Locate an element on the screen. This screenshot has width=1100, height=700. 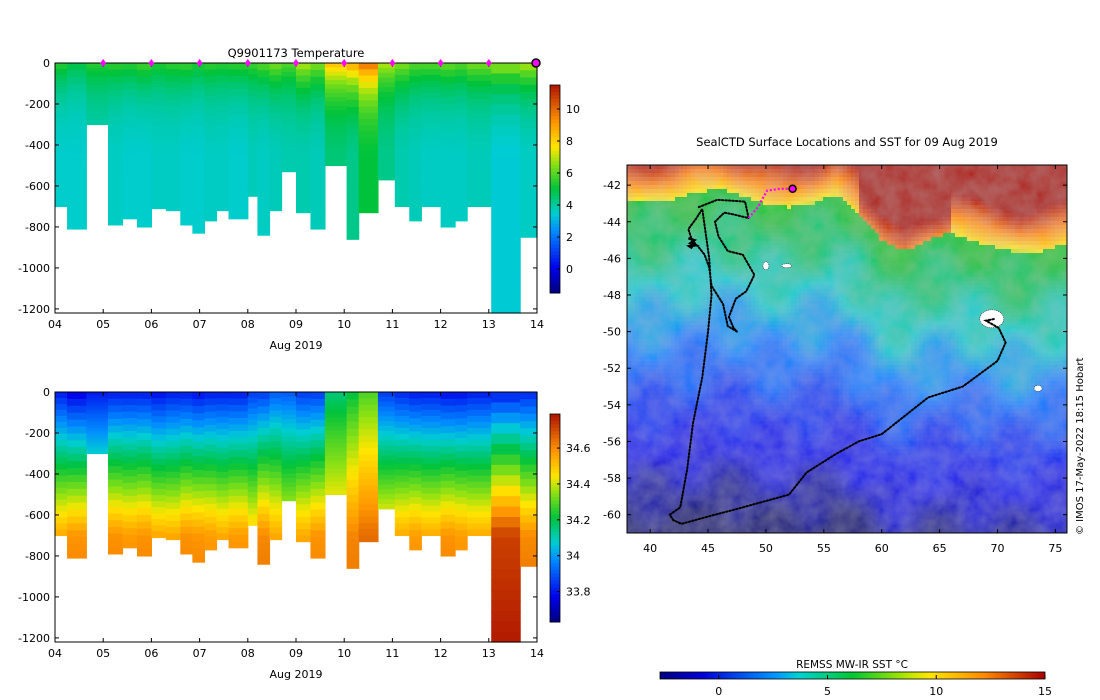
profile-29-cell is located at coordinates (506, 204).